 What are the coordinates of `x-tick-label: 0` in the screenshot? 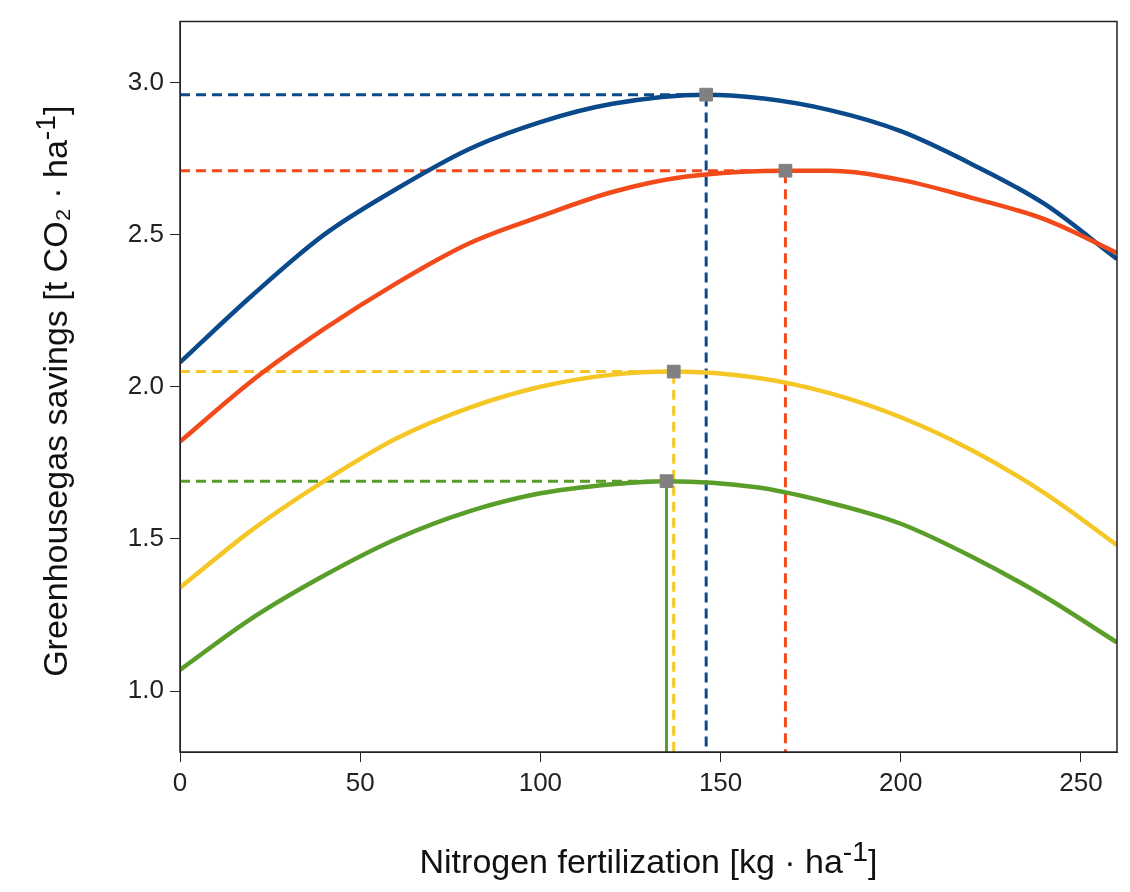 It's located at (180, 781).